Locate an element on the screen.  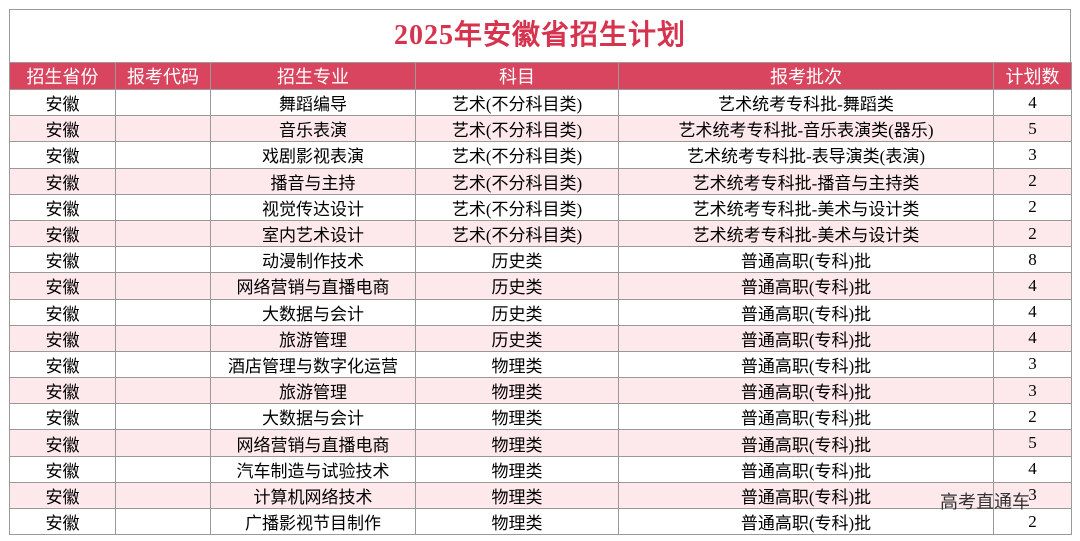
column-header: 报考批次 is located at coordinates (806, 76).